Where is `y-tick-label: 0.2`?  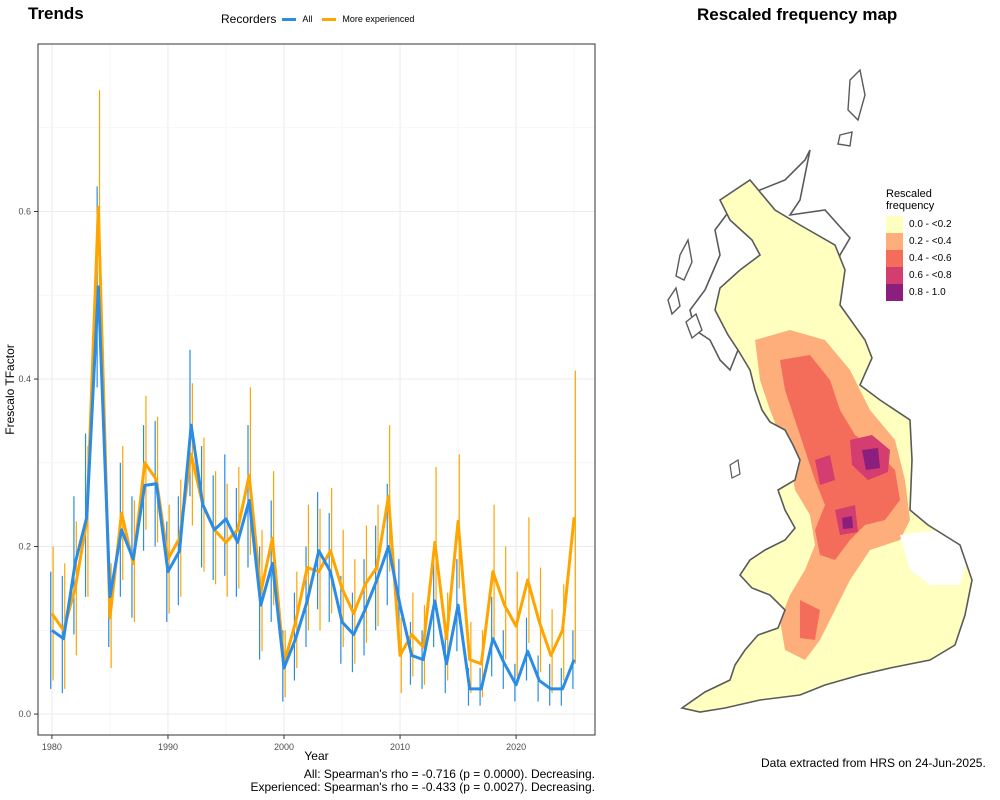 y-tick-label: 0.2 is located at coordinates (24, 547).